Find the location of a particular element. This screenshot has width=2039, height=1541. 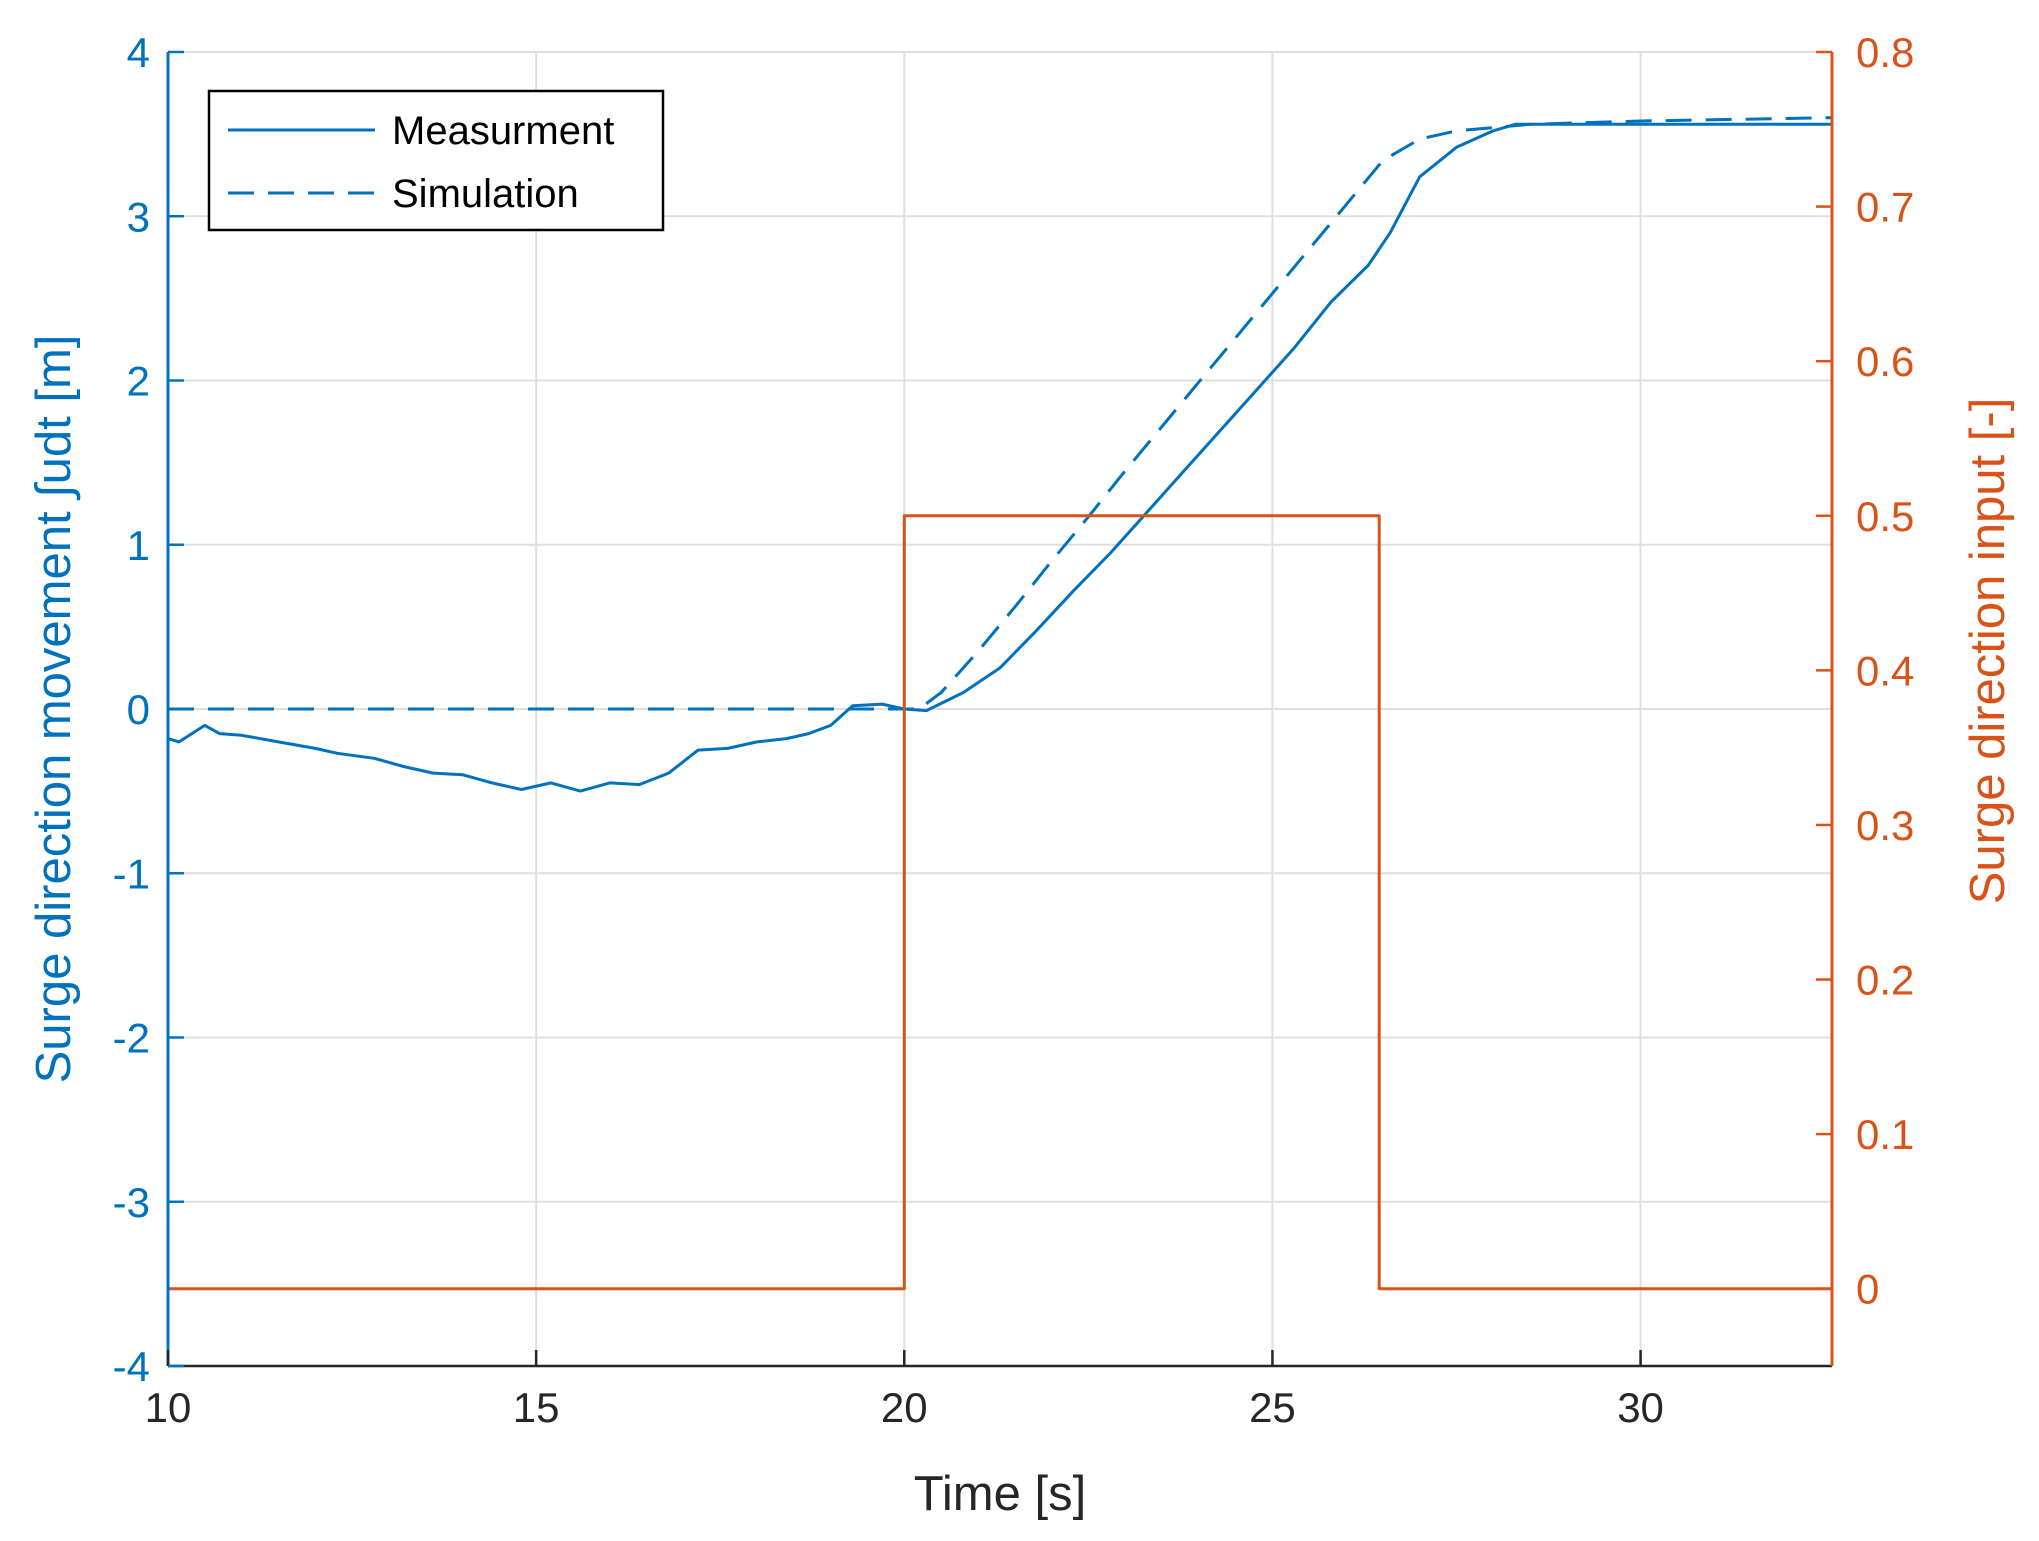

y-right-tick-label: 0.6 is located at coordinates (1885, 361).